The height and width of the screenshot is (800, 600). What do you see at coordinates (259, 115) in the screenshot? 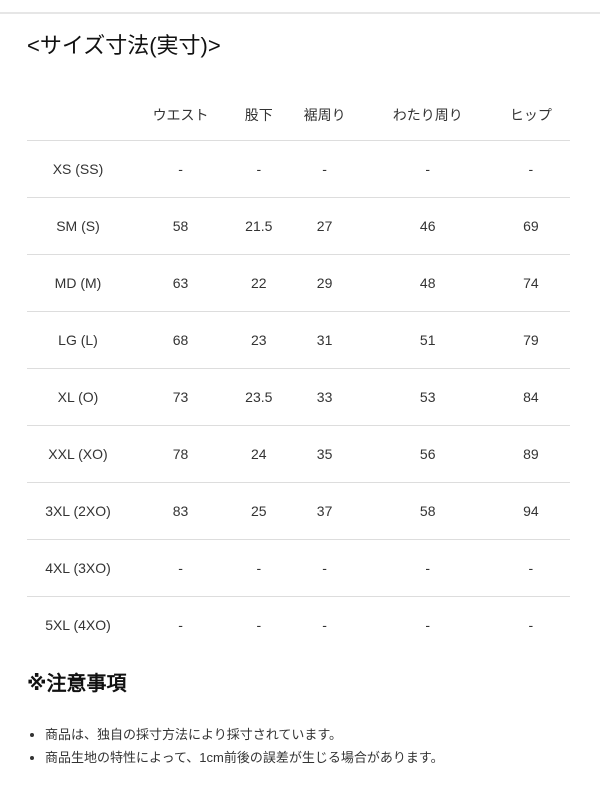
I see `header-inseam: 股下` at bounding box center [259, 115].